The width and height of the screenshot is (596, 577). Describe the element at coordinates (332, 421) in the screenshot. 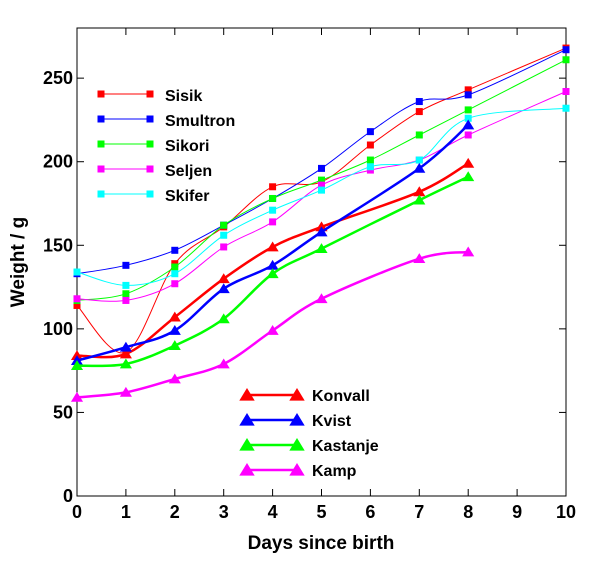

I see `legend-label-kvist: Kvist` at that location.